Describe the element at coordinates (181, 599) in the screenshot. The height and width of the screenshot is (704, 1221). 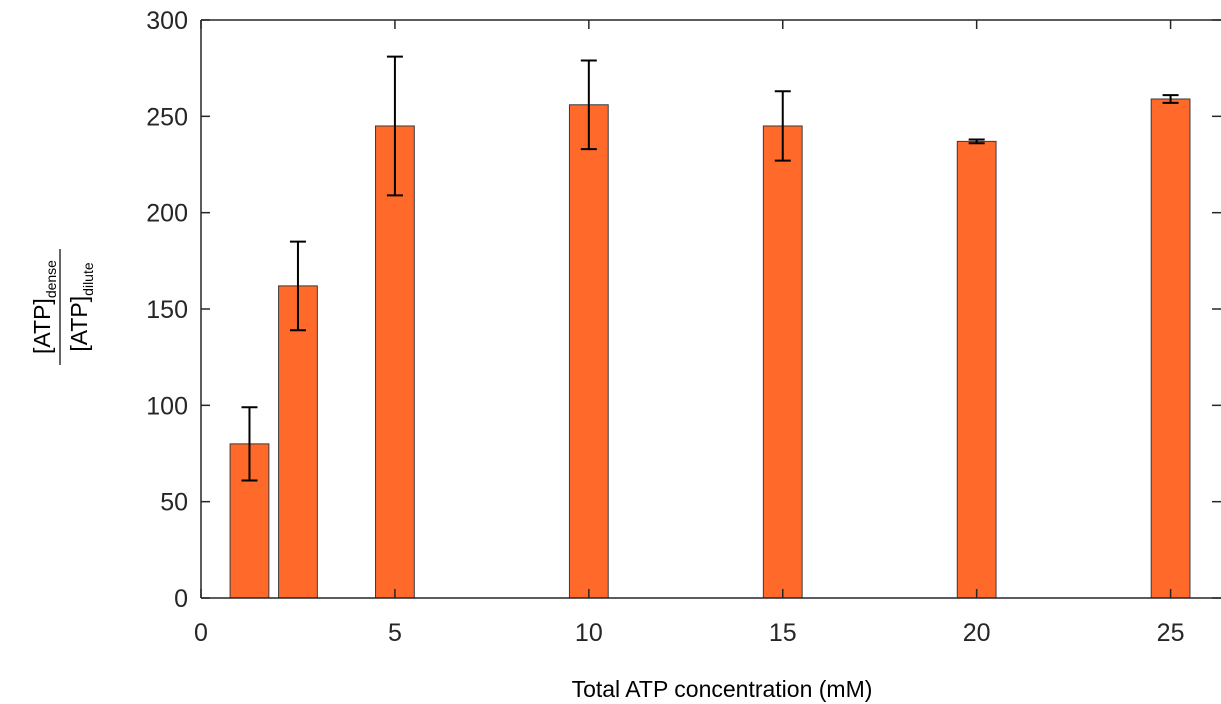
I see `y-tick-label: 0` at that location.